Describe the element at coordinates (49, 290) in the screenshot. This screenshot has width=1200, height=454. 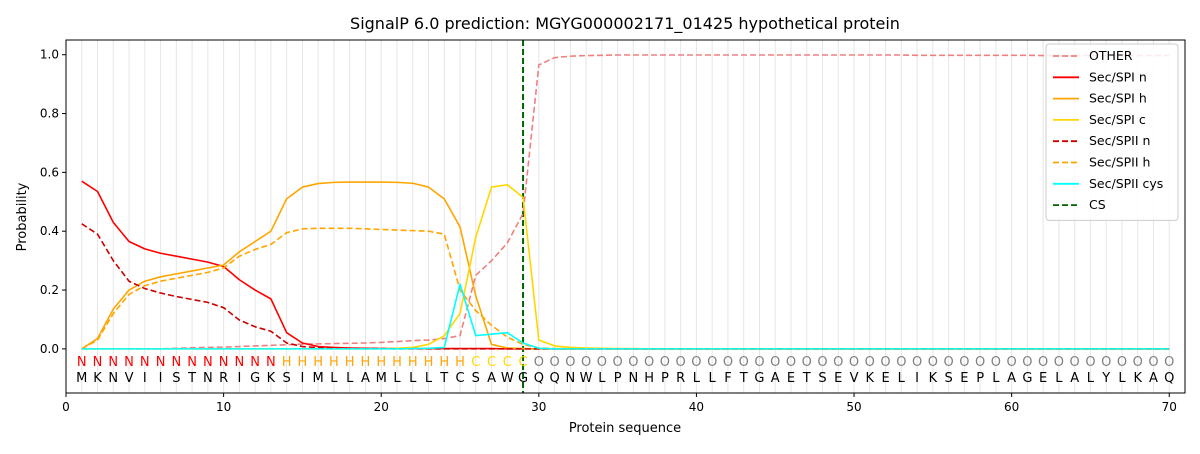
I see `y-tick-label: 0.2` at that location.